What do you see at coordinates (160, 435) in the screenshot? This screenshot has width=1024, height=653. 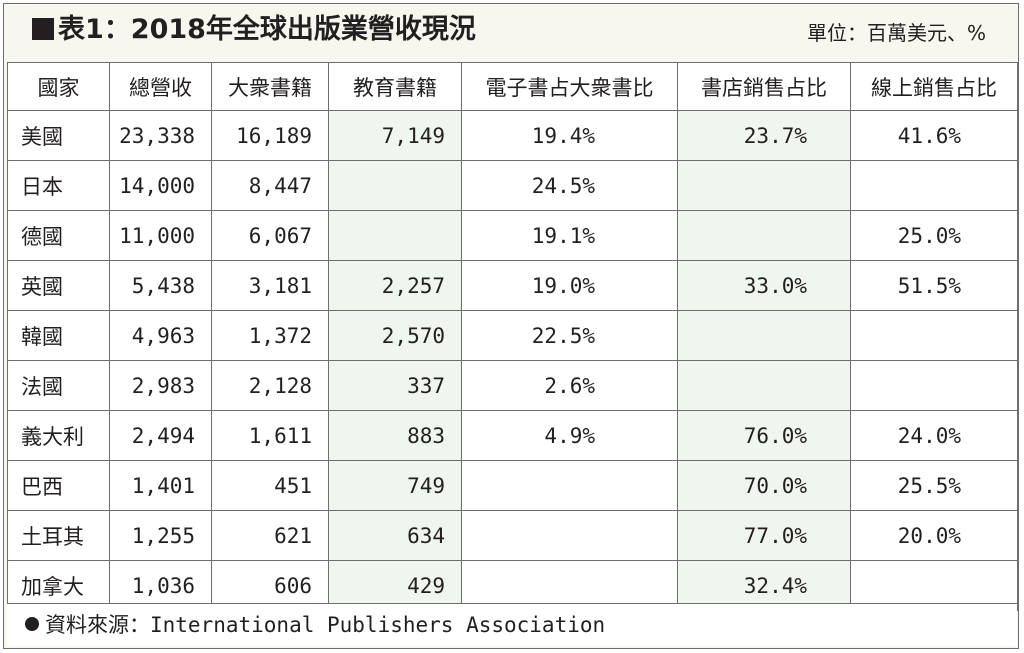 I see `data-cell: 2,494` at bounding box center [160, 435].